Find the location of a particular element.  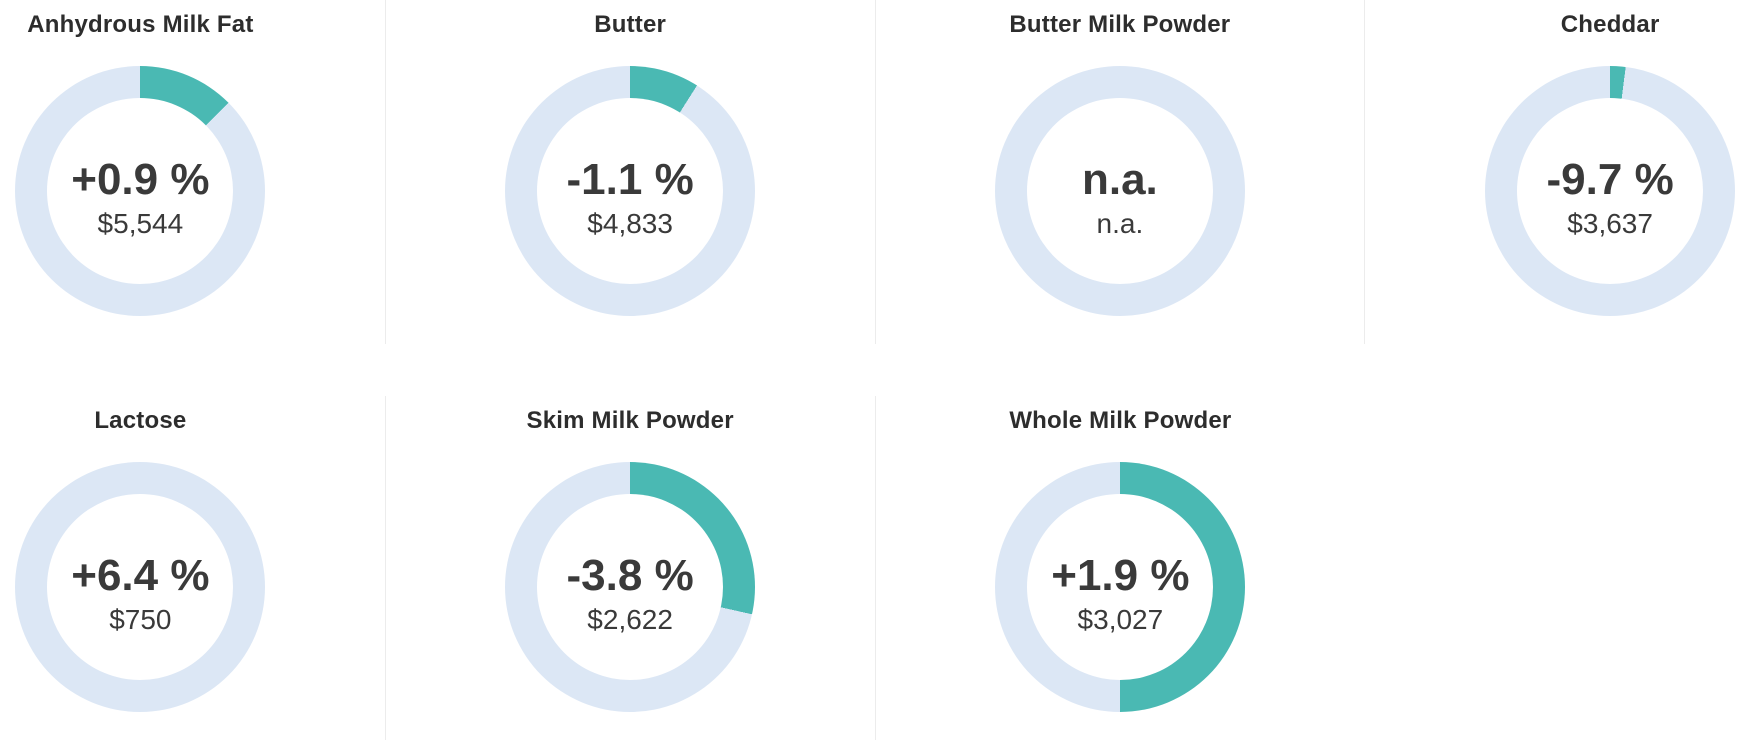

product-card-anhydrous-milk-fat: Anhydrous Milk Fat +0.9 % $5,544 is located at coordinates (193, 172).